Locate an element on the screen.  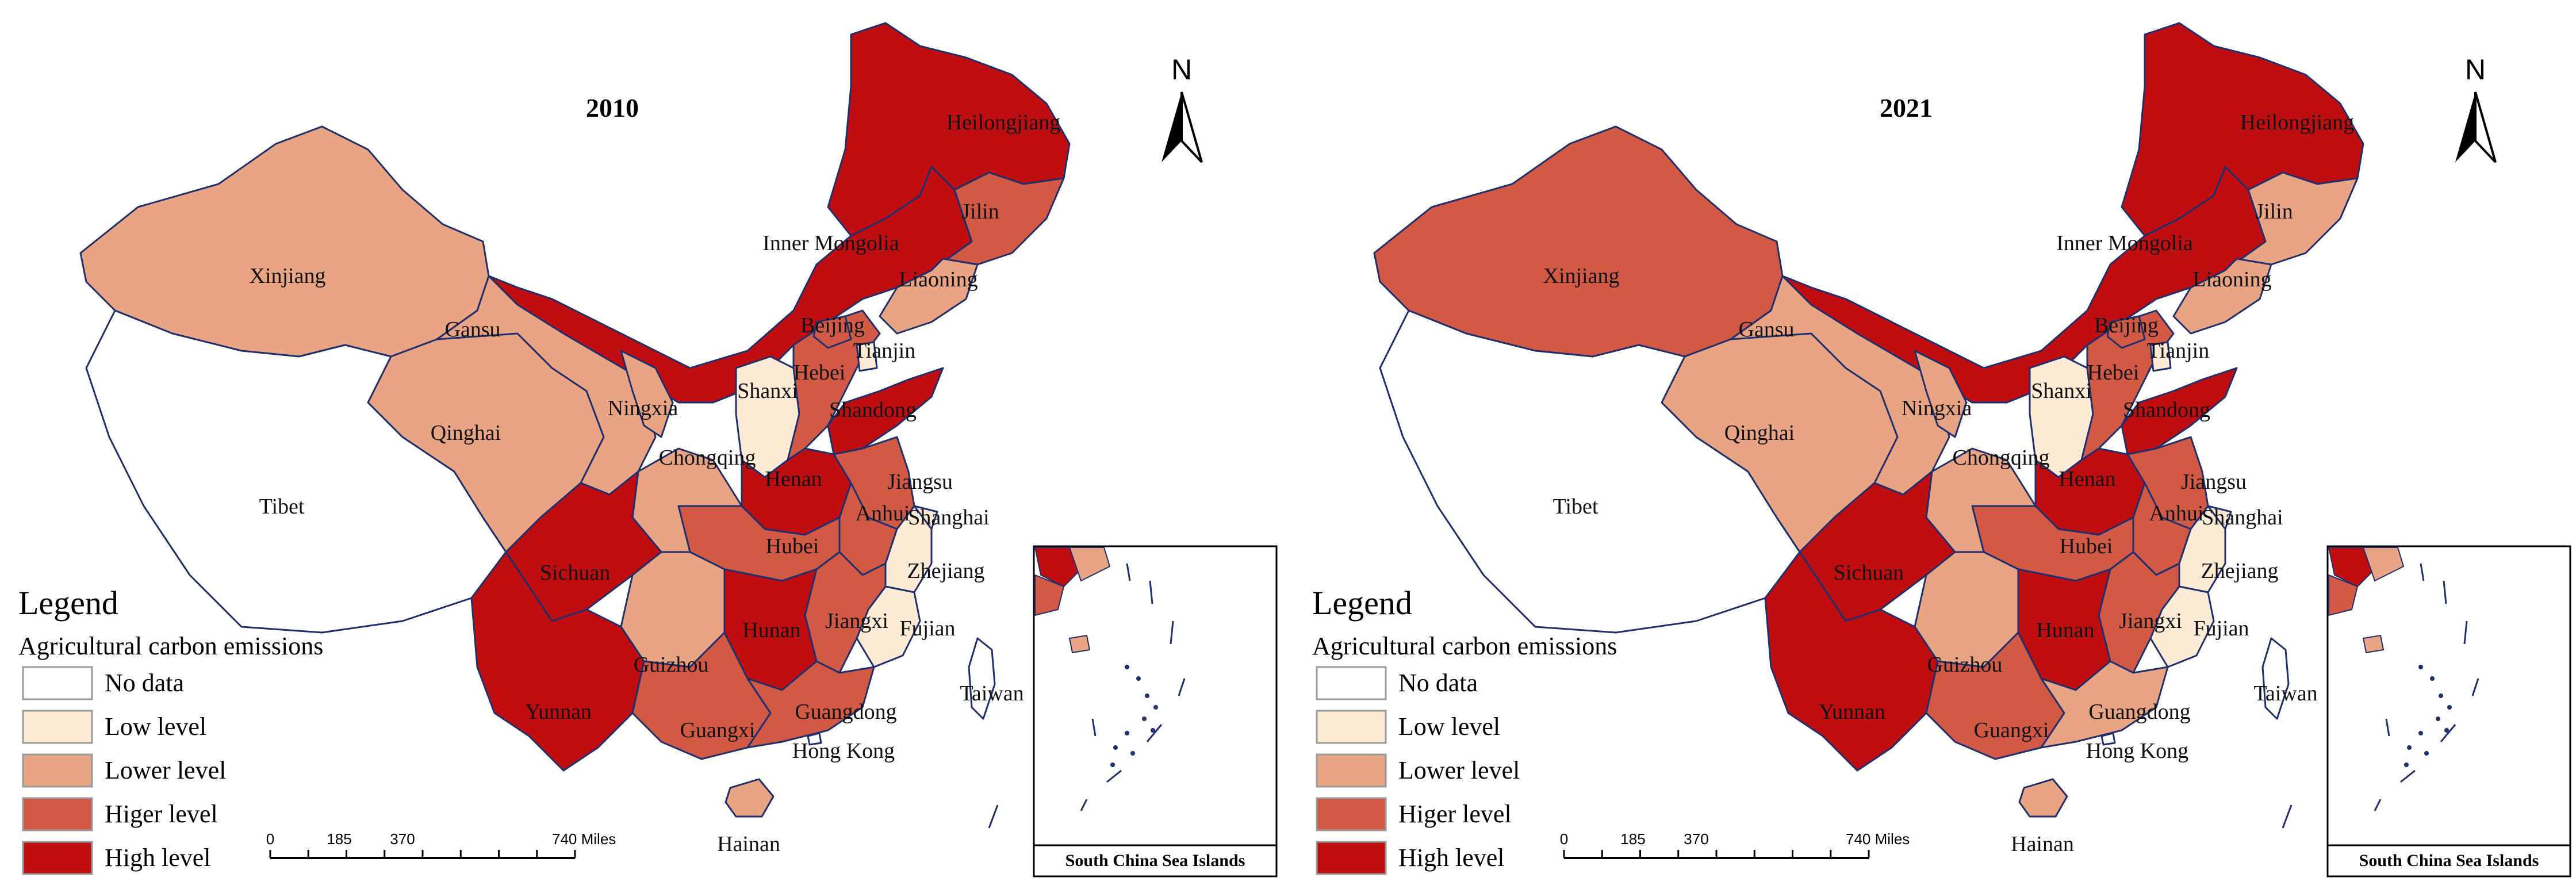
province-label-hubei: Hubei is located at coordinates (2086, 546).